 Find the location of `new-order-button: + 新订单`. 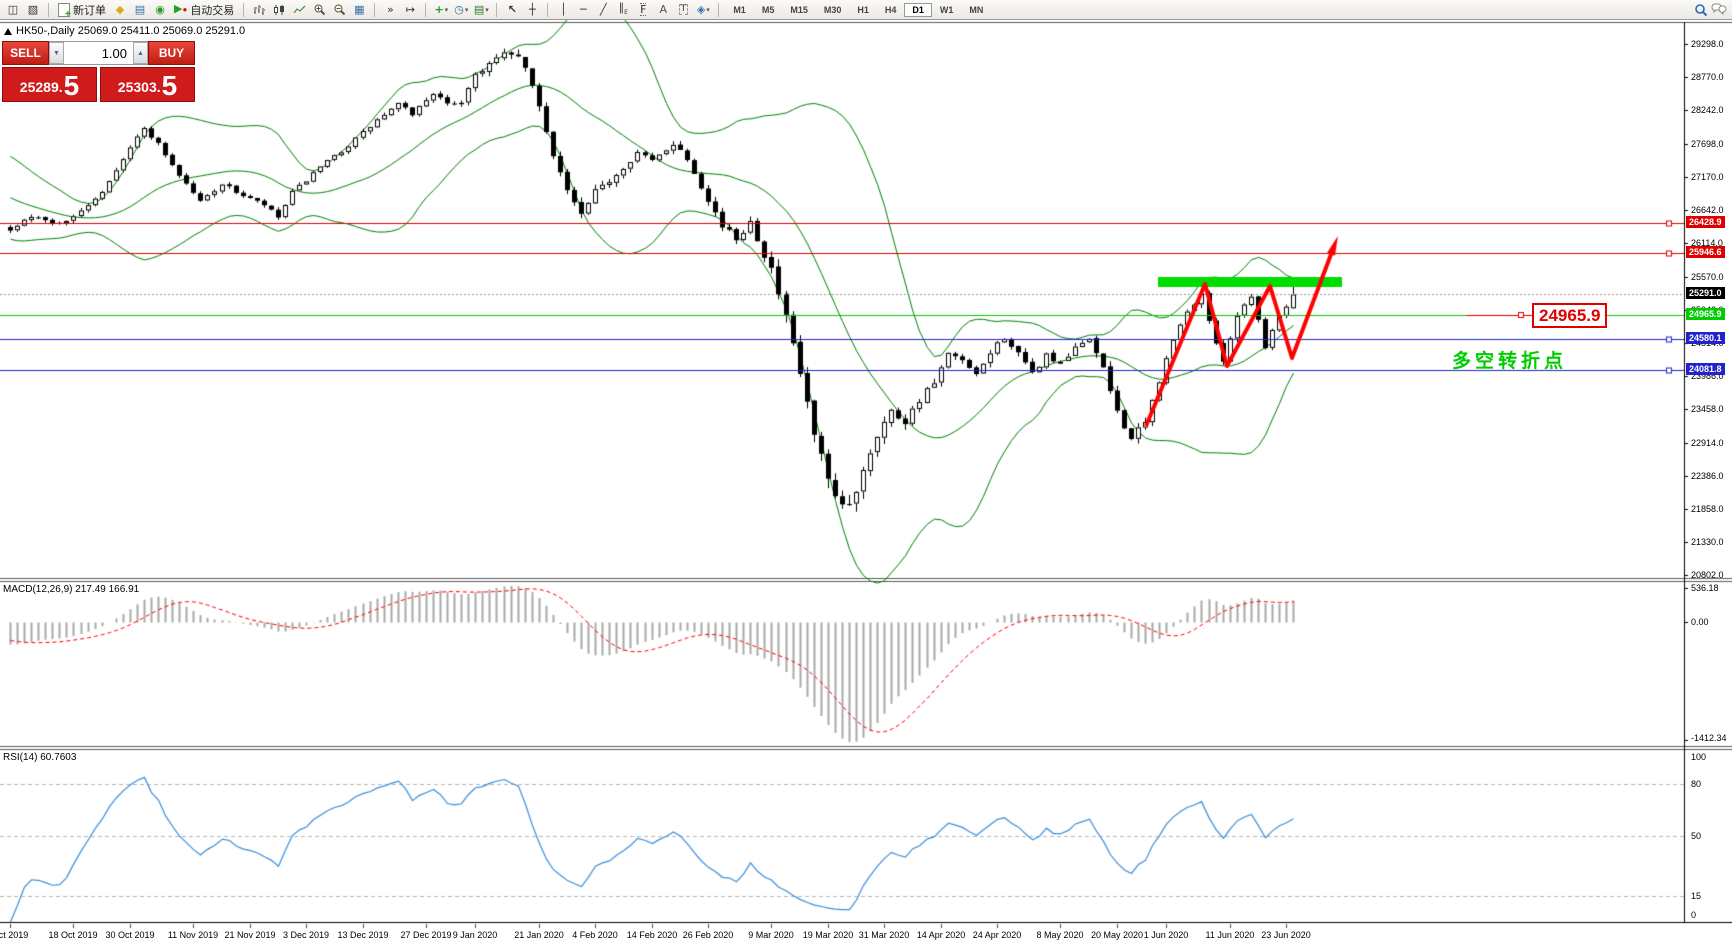

new-order-button: + 新订单 is located at coordinates (82, 10).